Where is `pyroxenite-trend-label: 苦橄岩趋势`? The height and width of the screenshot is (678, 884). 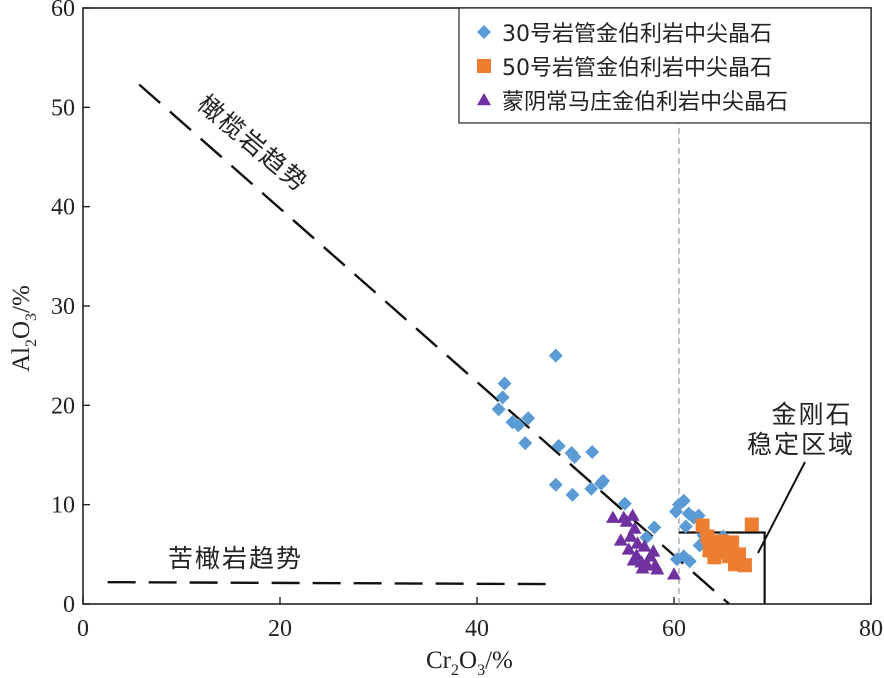 pyroxenite-trend-label: 苦橄岩趋势 is located at coordinates (235, 558).